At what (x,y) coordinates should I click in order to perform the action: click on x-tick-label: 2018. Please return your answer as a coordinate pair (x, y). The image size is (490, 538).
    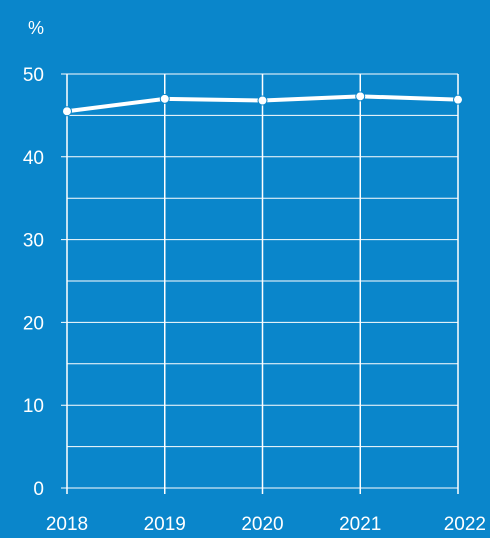
    Looking at the image, I should click on (67, 524).